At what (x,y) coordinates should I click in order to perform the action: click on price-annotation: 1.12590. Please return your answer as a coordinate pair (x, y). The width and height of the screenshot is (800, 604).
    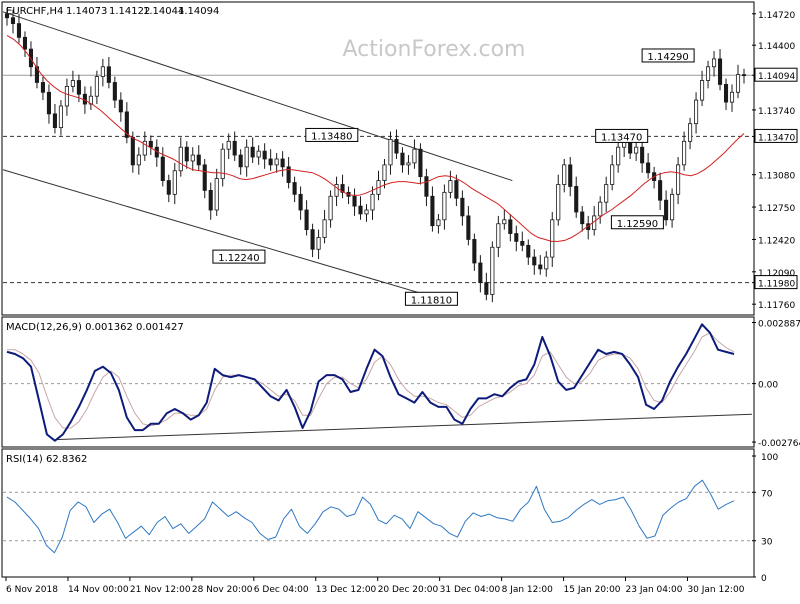
    Looking at the image, I should click on (637, 222).